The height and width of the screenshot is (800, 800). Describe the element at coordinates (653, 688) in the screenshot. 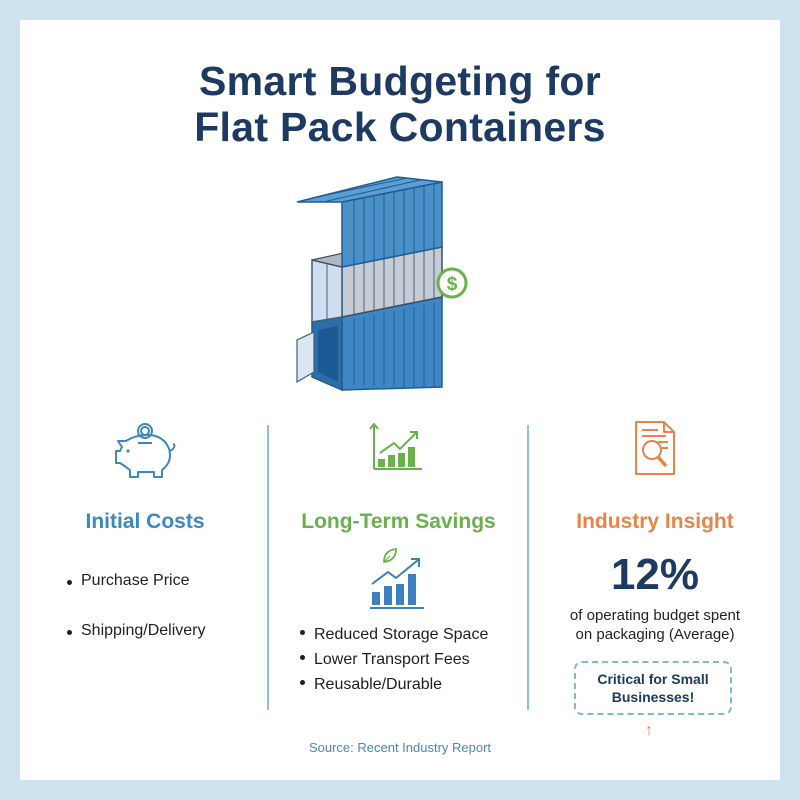

I see `callout-box: Critical for Small Businesses!` at that location.